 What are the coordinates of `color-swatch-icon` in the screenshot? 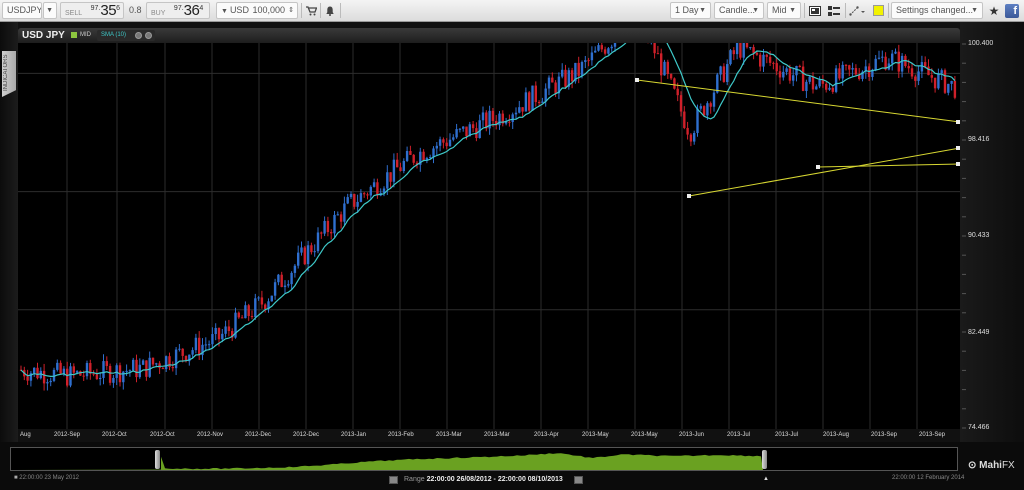 It's located at (878, 10).